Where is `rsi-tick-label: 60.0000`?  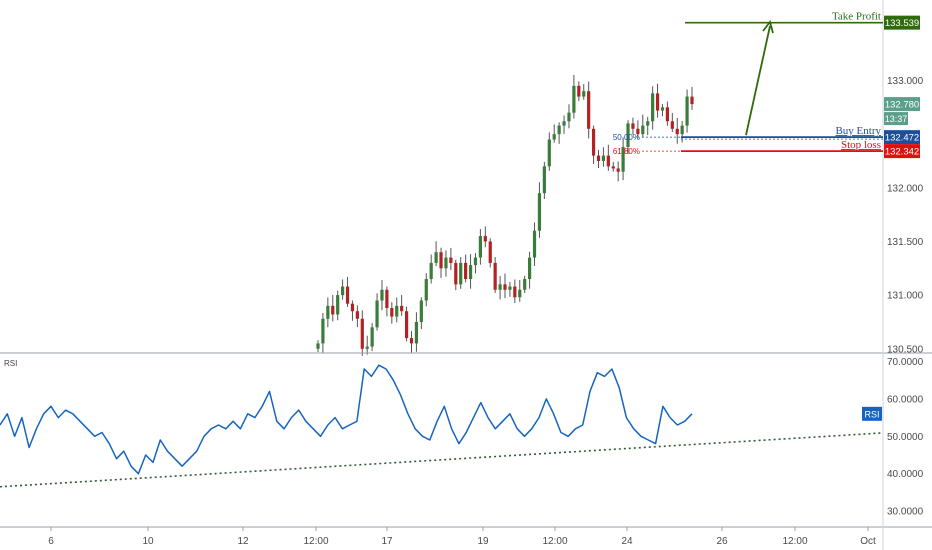 rsi-tick-label: 60.0000 is located at coordinates (905, 399).